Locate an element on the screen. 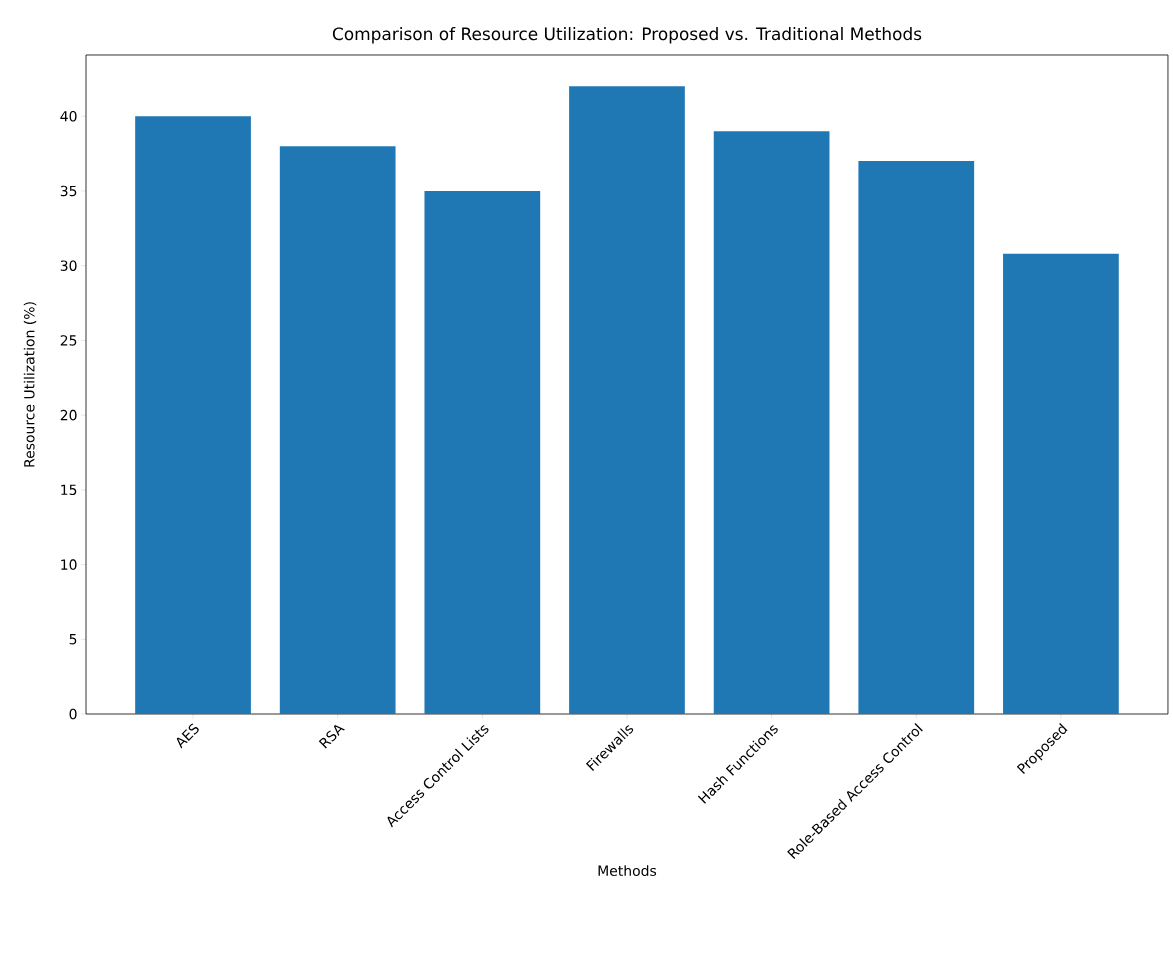 This screenshot has height=964, width=1173. y-axis-title: Resource Utilization (%) is located at coordinates (30, 384).